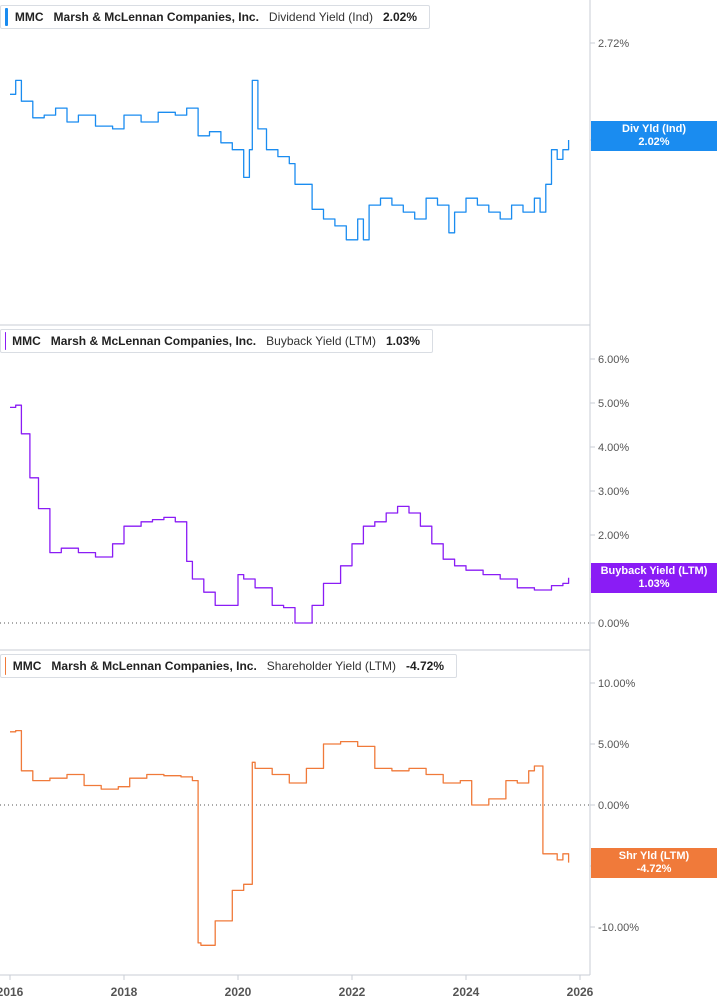 Image resolution: width=717 pixels, height=1005 pixels. Describe the element at coordinates (654, 142) in the screenshot. I see `tag-value: 2.02%` at that location.